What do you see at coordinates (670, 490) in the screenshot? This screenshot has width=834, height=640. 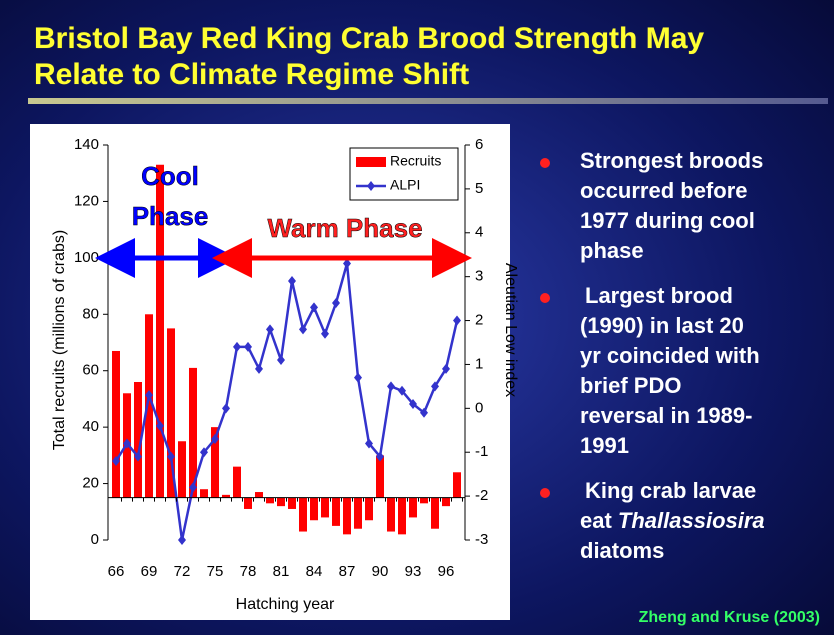 I see `bullet-text: King crab larvae` at bounding box center [670, 490].